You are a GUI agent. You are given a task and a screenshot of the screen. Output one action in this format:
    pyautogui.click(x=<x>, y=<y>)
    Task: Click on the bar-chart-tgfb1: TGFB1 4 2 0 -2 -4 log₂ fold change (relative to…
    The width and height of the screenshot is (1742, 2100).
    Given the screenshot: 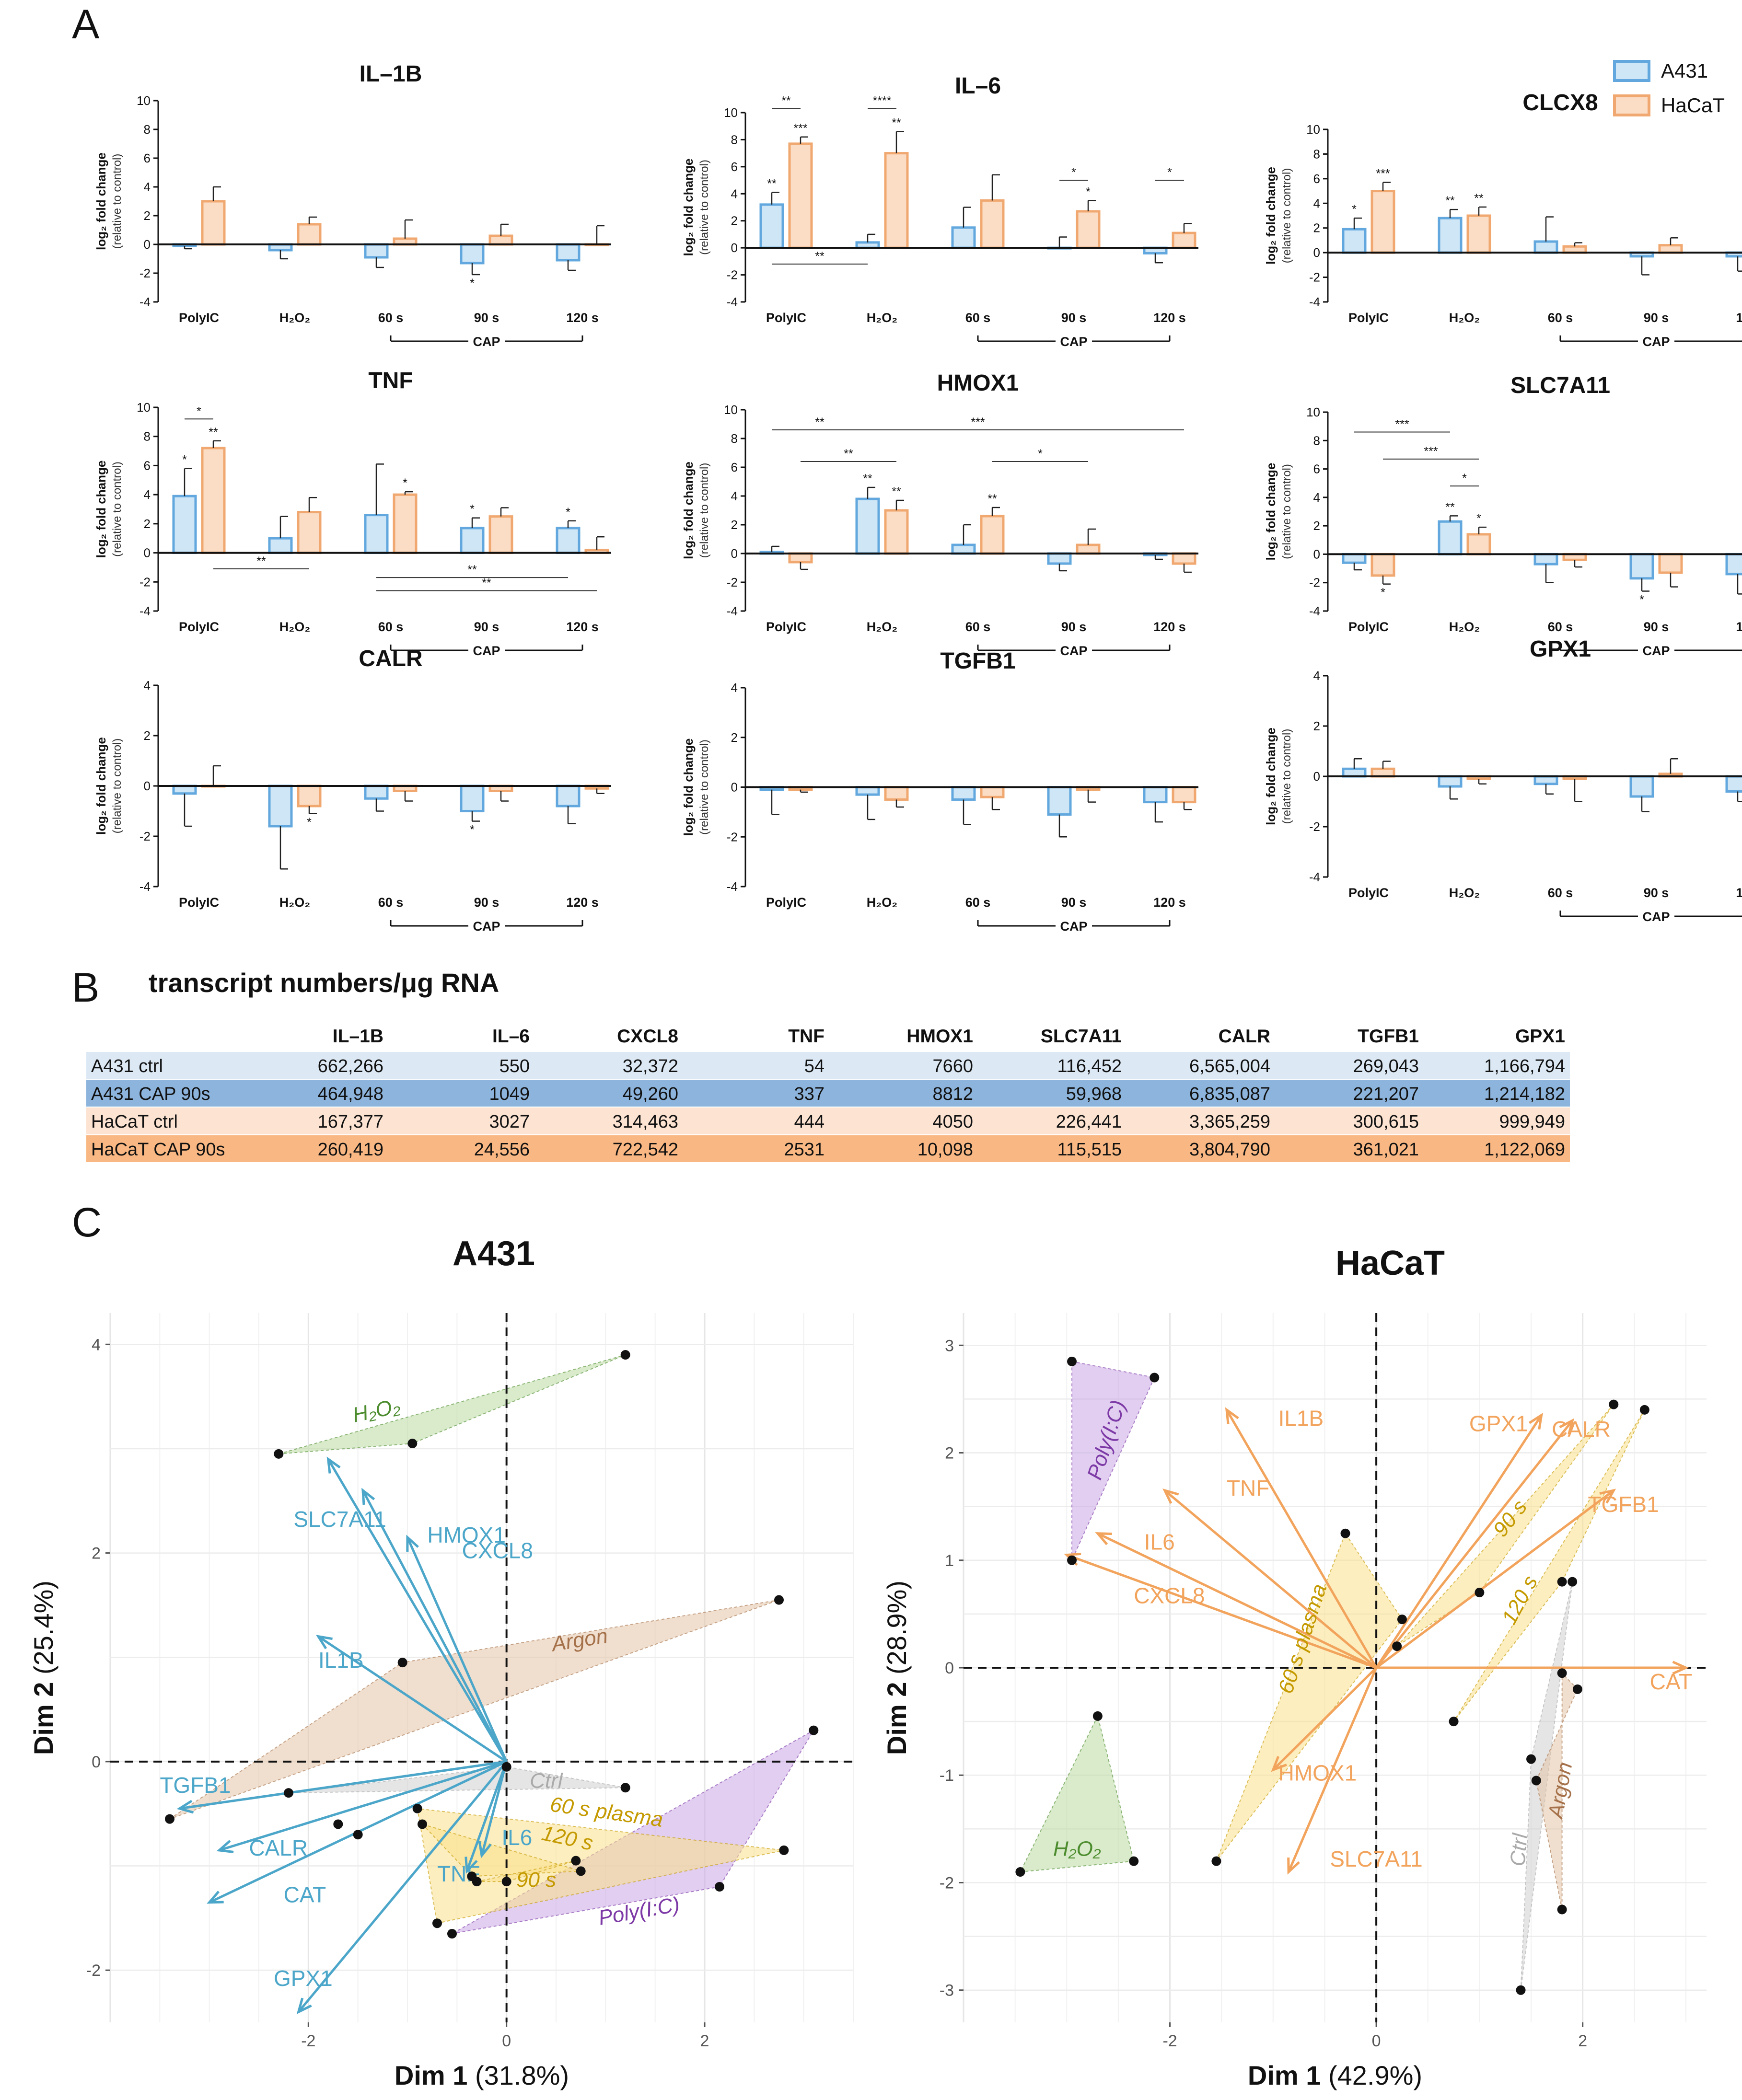 What is the action you would take?
    pyautogui.click(x=939, y=791)
    